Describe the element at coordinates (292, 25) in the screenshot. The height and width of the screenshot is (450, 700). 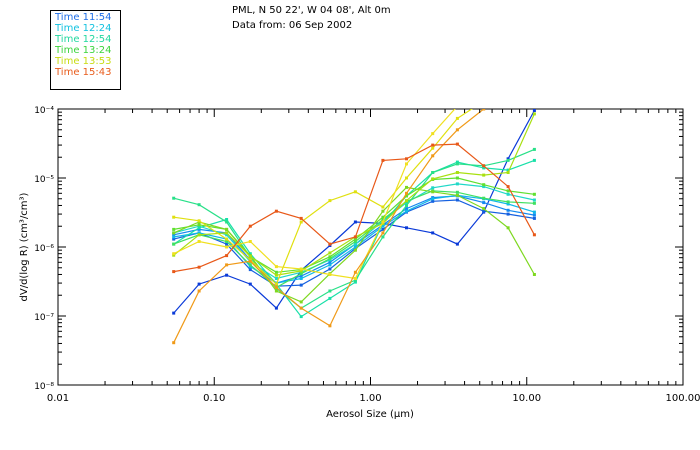
I see `data-date: Data from: 06 Sep 2002` at that location.